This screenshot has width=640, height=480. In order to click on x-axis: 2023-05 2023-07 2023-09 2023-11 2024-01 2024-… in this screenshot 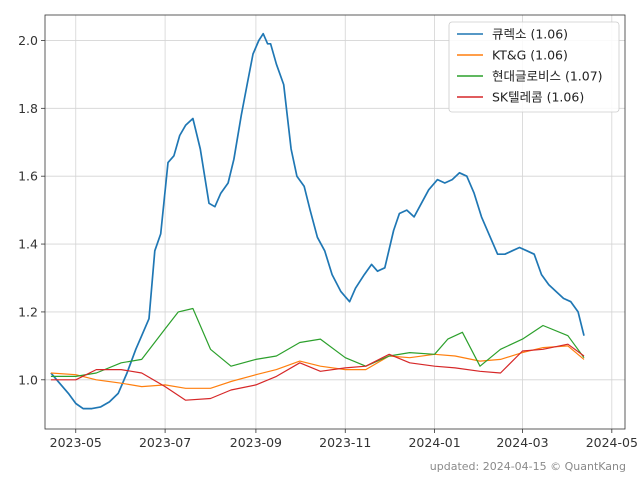, I will do `click(344, 439)`.